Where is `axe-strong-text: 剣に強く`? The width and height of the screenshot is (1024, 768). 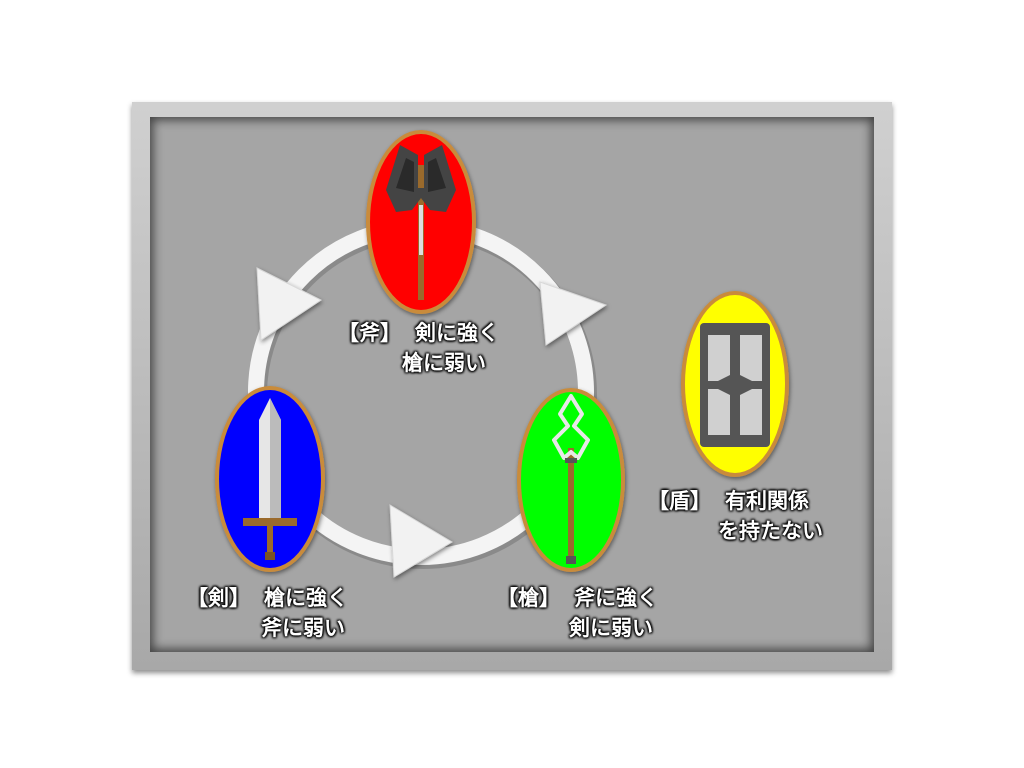
axe-strong-text: 剣に強く is located at coordinates (457, 333).